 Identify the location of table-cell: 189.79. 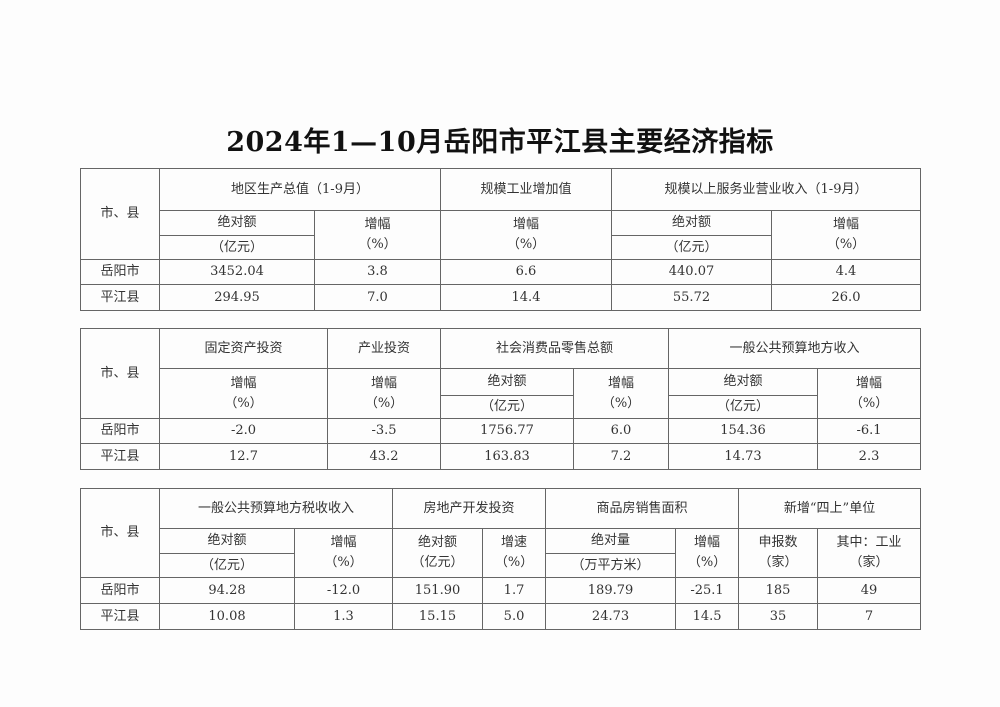
(611, 590).